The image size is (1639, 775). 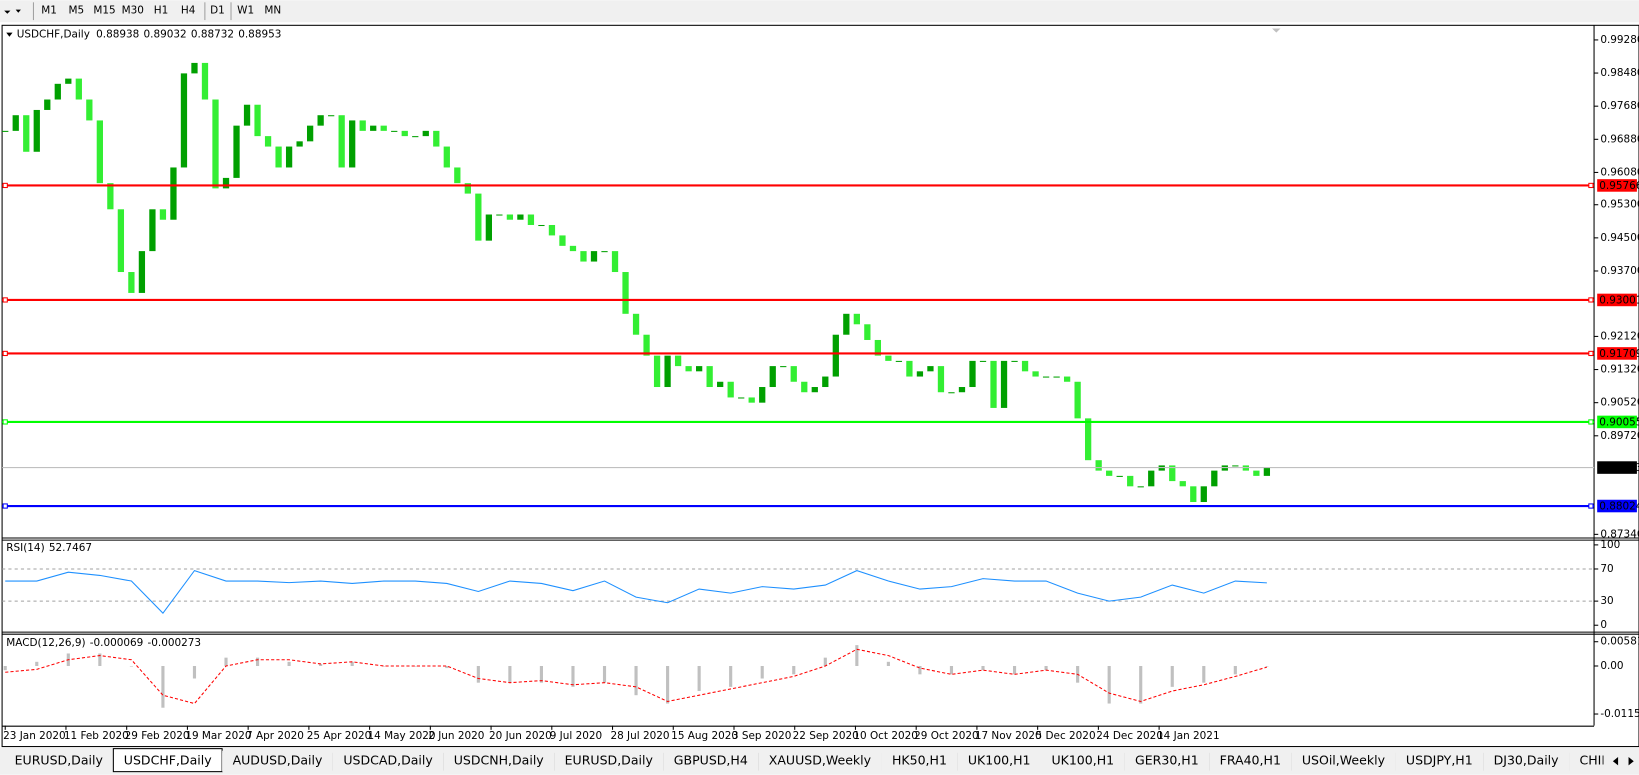 I want to click on tab-label: FRA40,H1, so click(x=1250, y=760).